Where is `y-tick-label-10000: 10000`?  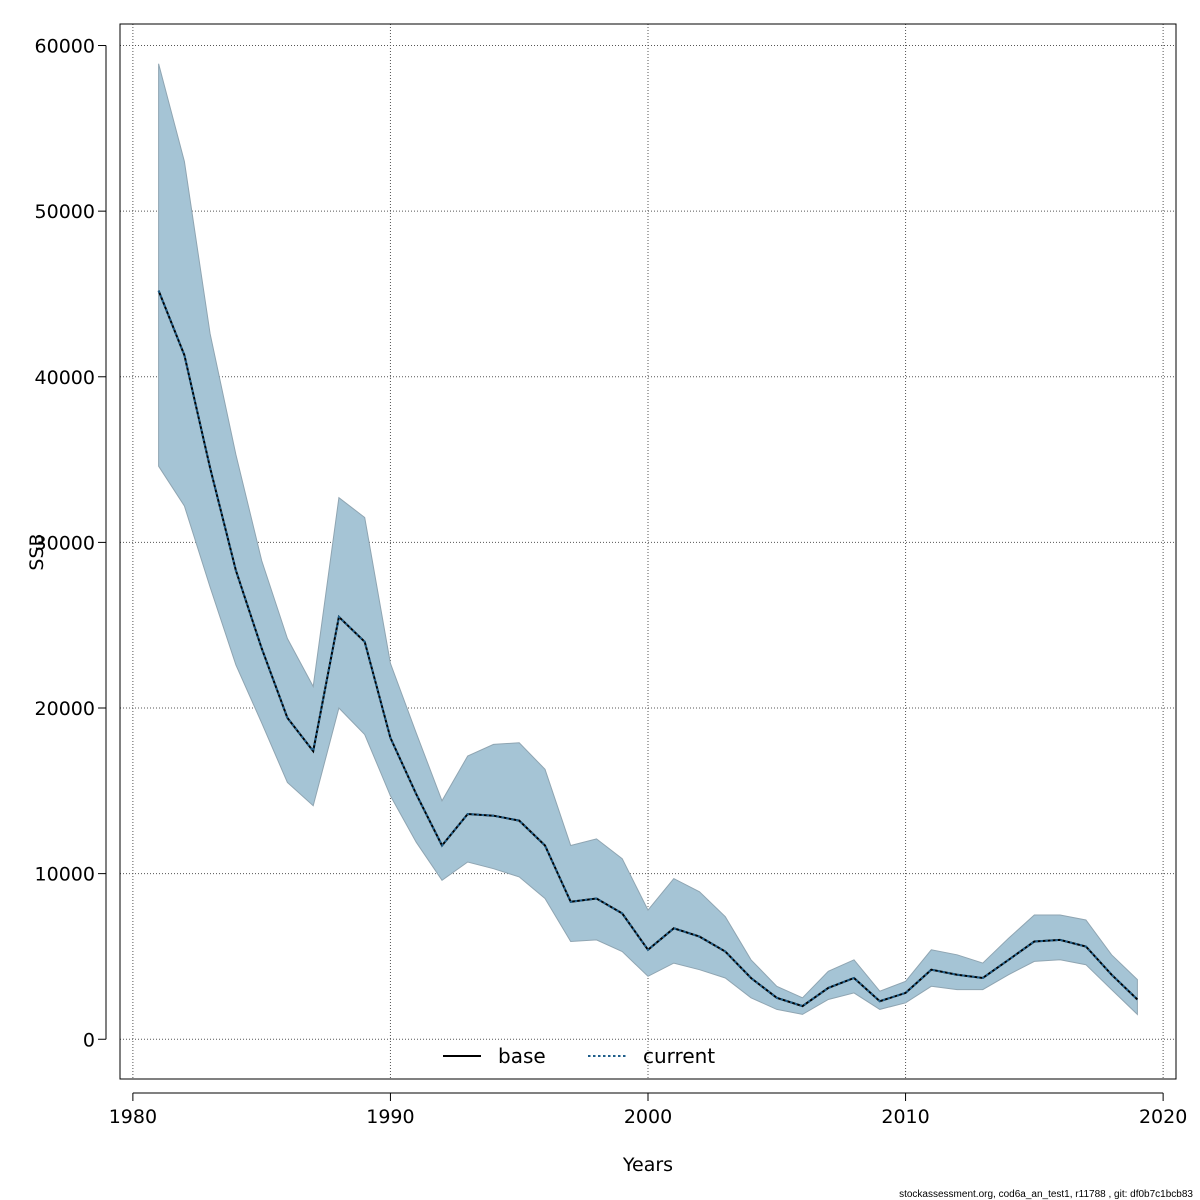
y-tick-label-10000: 10000 is located at coordinates (65, 875).